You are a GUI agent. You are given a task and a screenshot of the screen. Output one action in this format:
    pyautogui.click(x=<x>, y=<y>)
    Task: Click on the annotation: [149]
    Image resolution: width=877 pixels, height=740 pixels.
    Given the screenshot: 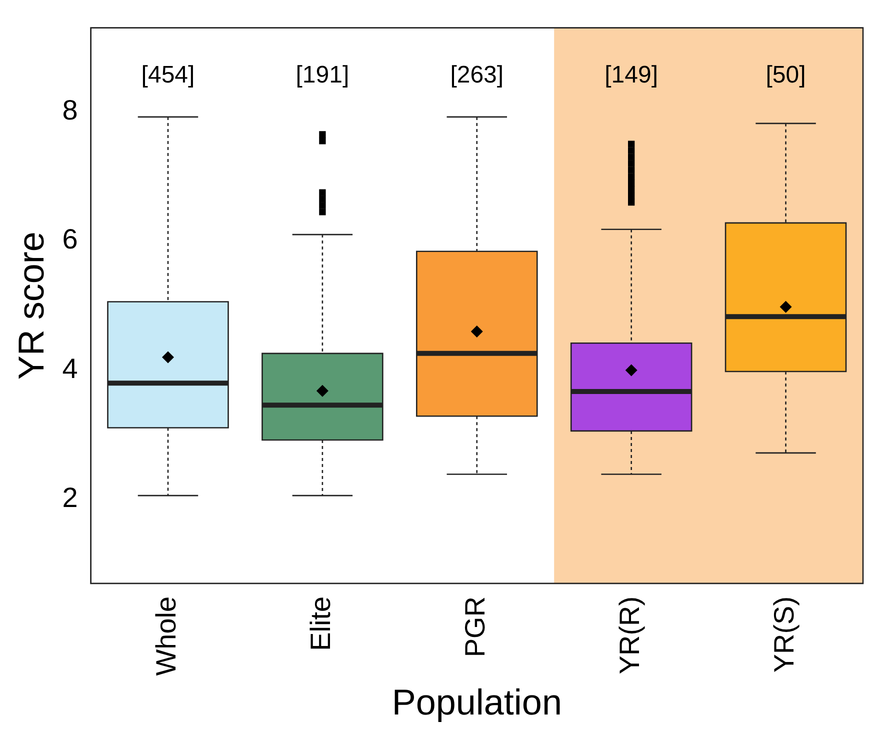 What is the action you would take?
    pyautogui.click(x=631, y=74)
    